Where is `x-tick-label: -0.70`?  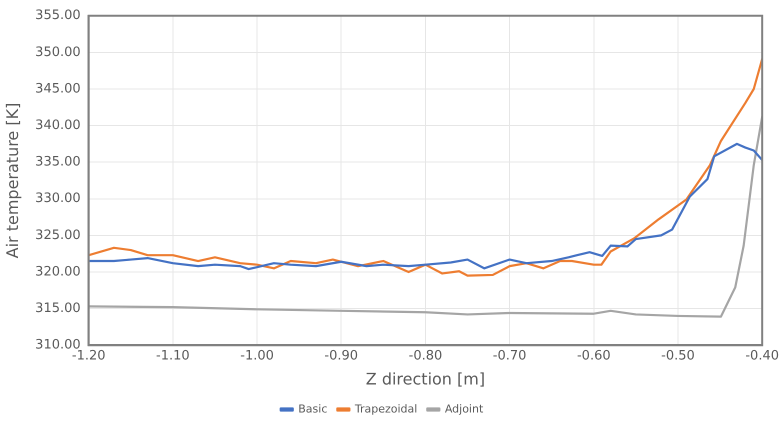
x-tick-label: -0.70 is located at coordinates (509, 356).